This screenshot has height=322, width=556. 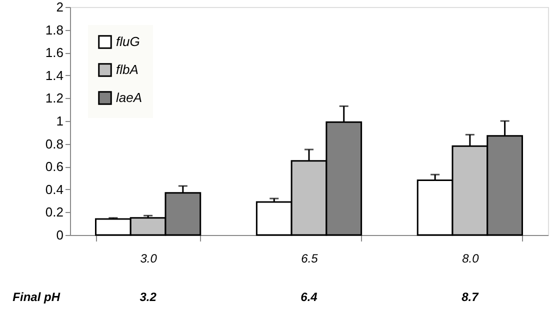 What do you see at coordinates (60, 7) in the screenshot?
I see `y-tick-label: 2` at bounding box center [60, 7].